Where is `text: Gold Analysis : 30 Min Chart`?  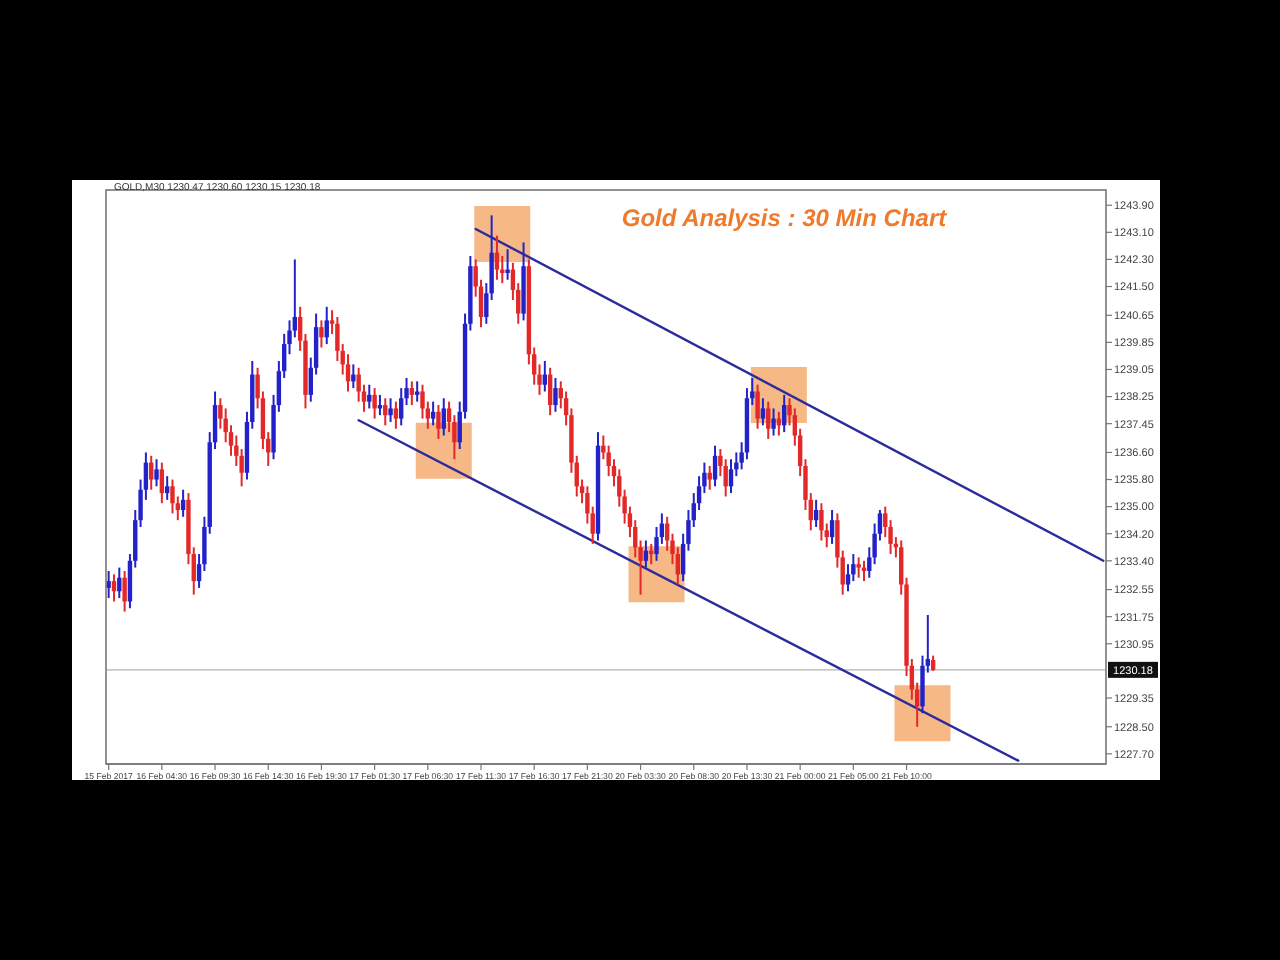
text: Gold Analysis : 30 Min Chart is located at coordinates (785, 218).